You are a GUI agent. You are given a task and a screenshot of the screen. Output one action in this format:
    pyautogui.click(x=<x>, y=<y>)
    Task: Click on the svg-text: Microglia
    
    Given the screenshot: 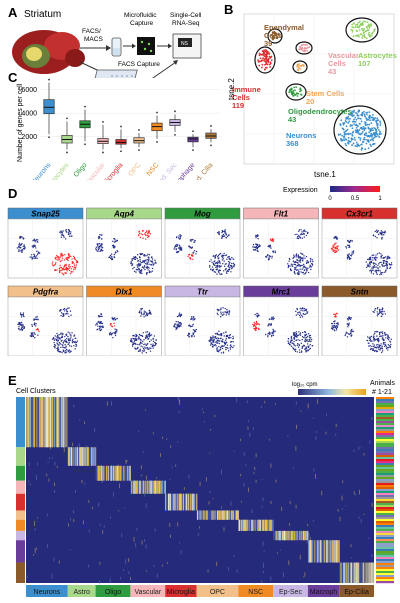 What is the action you would take?
    pyautogui.click(x=181, y=592)
    